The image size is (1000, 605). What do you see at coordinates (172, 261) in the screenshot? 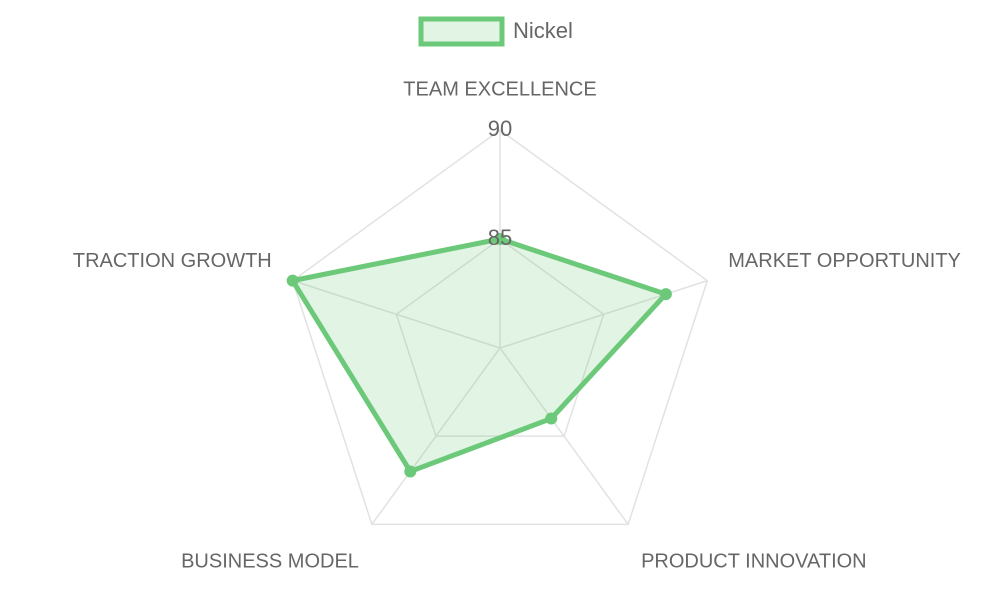
I see `axis-label: TRACTION GROWTH` at bounding box center [172, 261].